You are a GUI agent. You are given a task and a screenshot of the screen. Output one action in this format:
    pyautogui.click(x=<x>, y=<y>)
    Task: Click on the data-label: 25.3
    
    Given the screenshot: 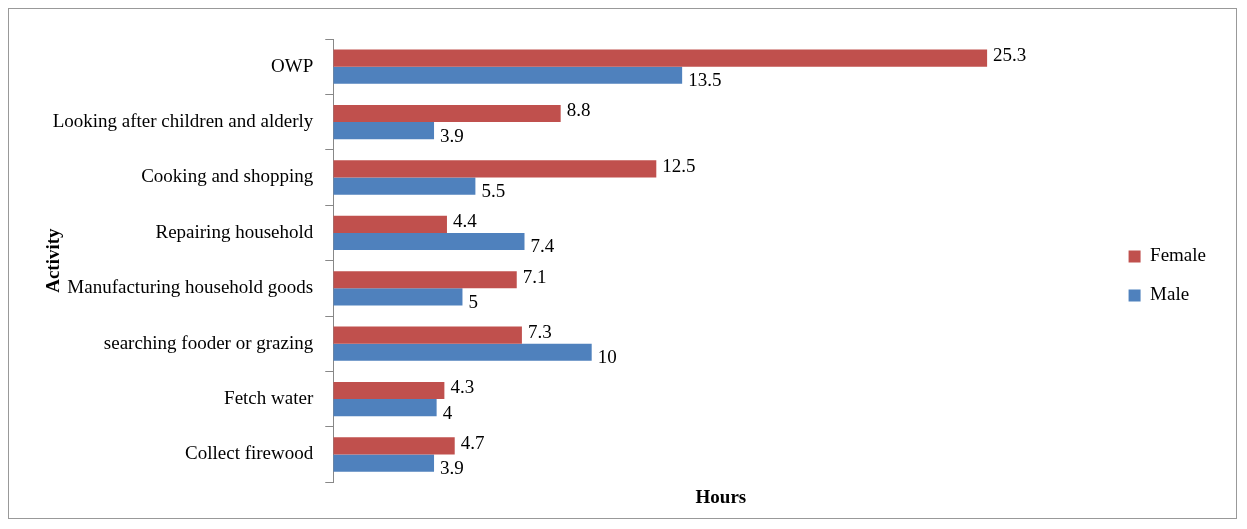 What is the action you would take?
    pyautogui.click(x=1010, y=55)
    